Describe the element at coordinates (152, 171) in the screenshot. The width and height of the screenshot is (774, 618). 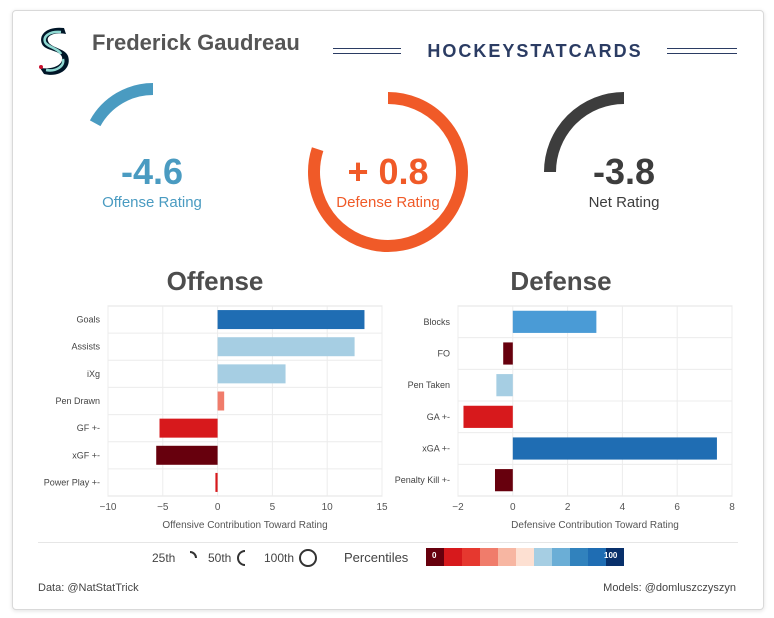
I see `offense-rating-value: -4.6` at that location.